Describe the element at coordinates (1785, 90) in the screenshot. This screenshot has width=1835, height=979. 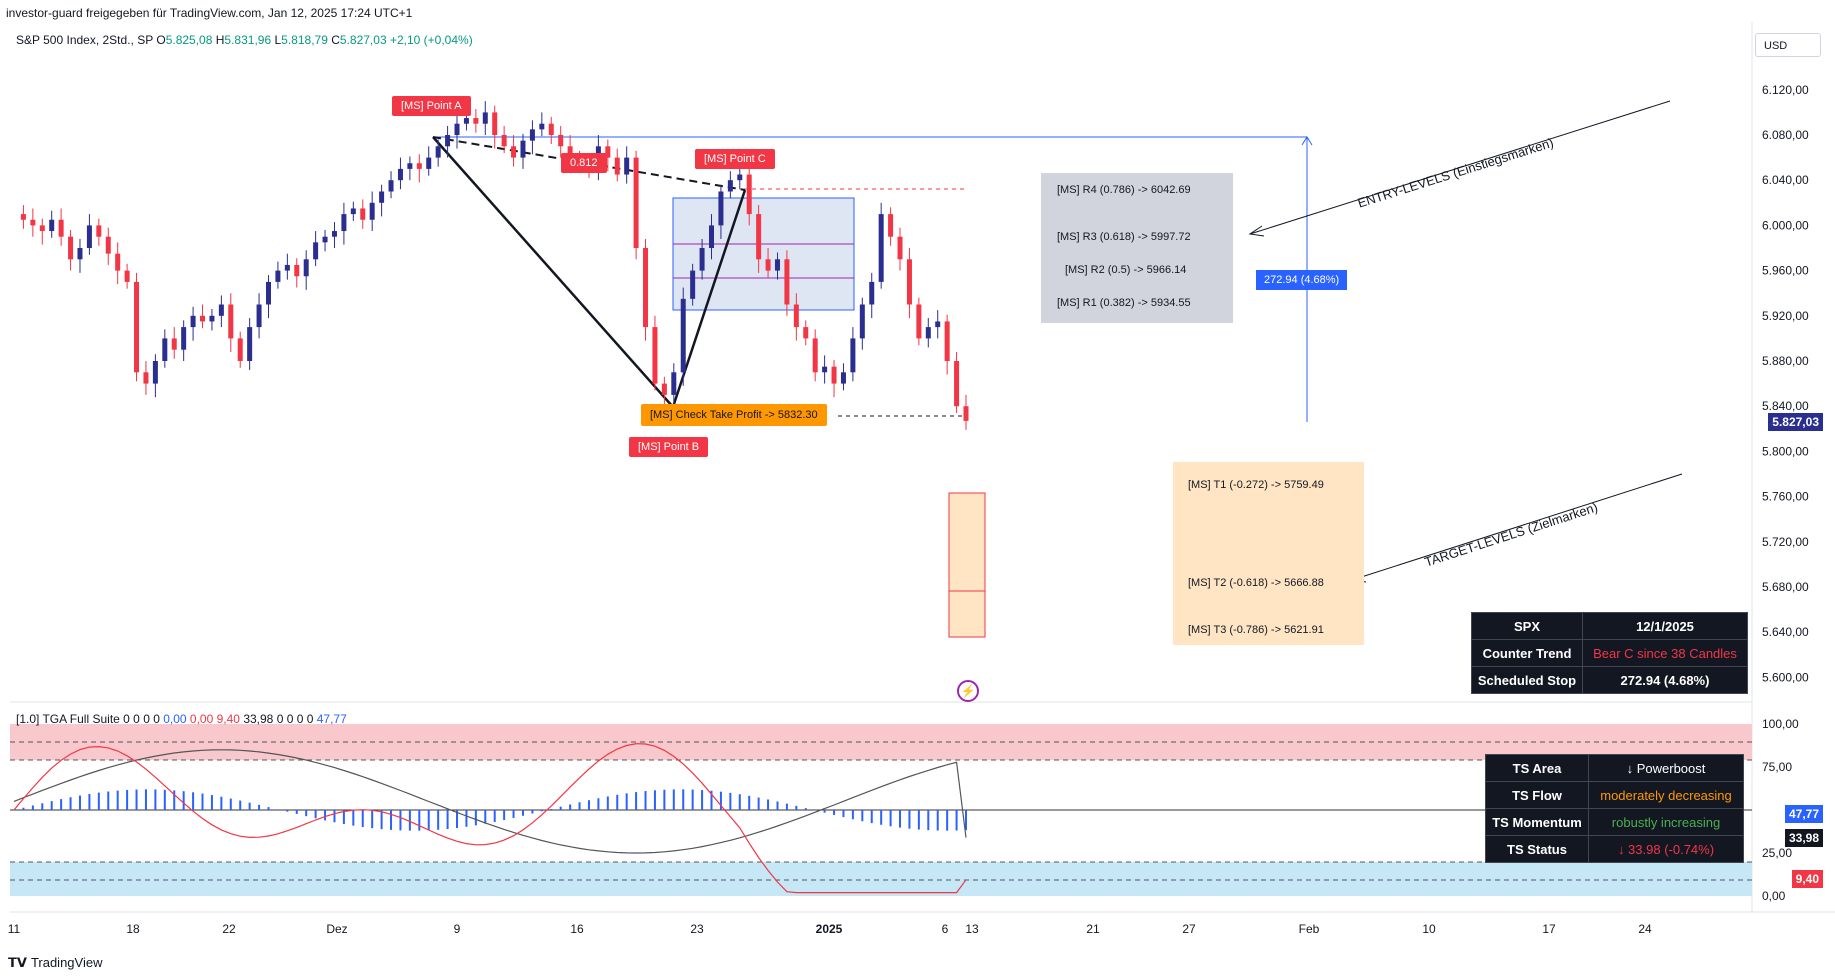
I see `price-tick-label: 6.120,00` at that location.